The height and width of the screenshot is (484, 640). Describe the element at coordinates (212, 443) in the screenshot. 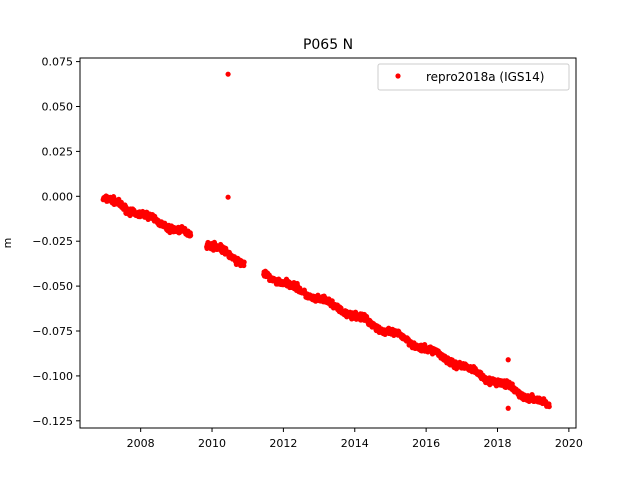

I see `x-tick-label: 2010` at that location.